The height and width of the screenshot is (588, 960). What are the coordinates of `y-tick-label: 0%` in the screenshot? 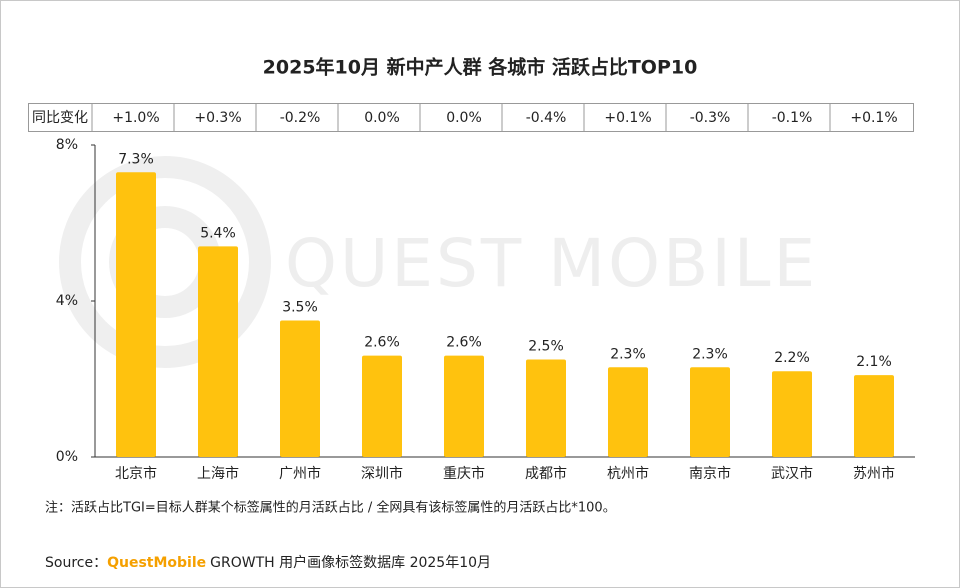 It's located at (67, 457).